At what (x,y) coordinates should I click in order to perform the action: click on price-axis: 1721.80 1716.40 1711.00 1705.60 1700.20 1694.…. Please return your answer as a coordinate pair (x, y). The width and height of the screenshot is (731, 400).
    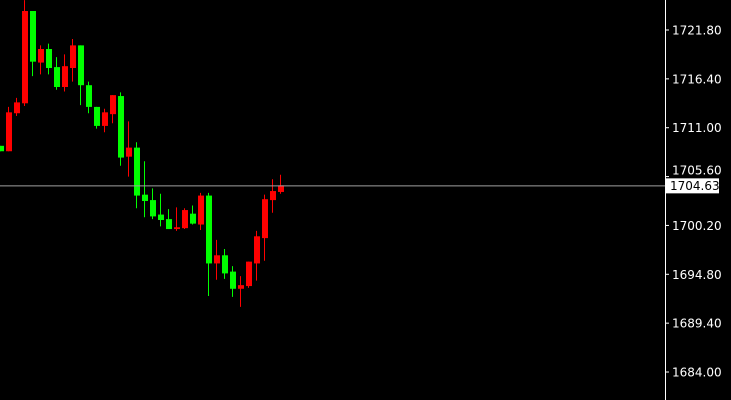
    Looking at the image, I should click on (693, 202).